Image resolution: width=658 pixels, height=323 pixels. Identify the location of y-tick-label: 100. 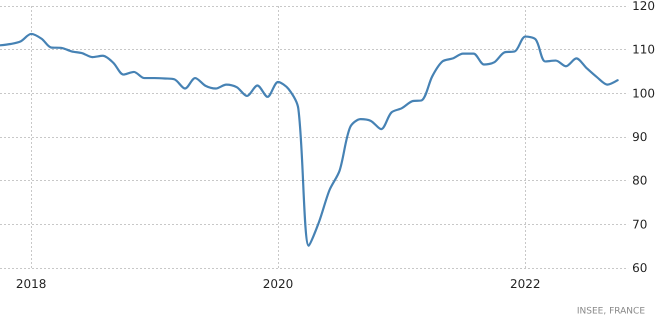
(643, 93).